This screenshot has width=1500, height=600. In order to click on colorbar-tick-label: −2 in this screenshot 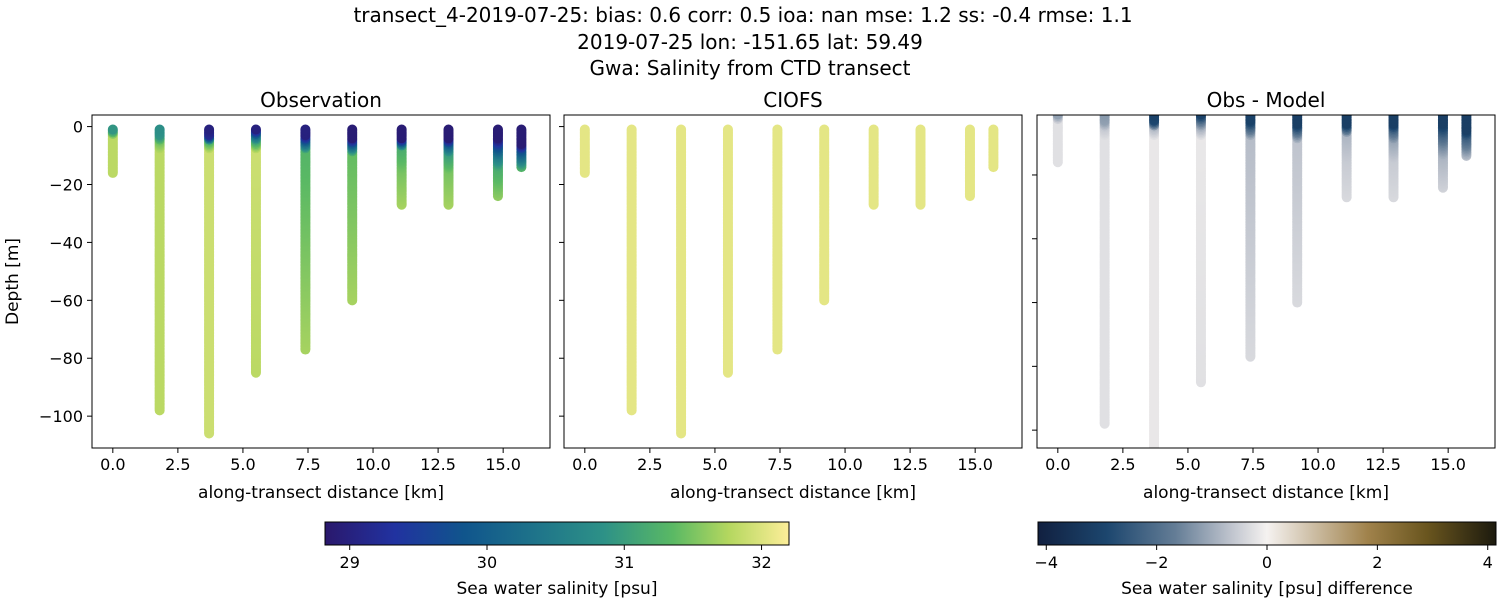, I will do `click(1157, 562)`.